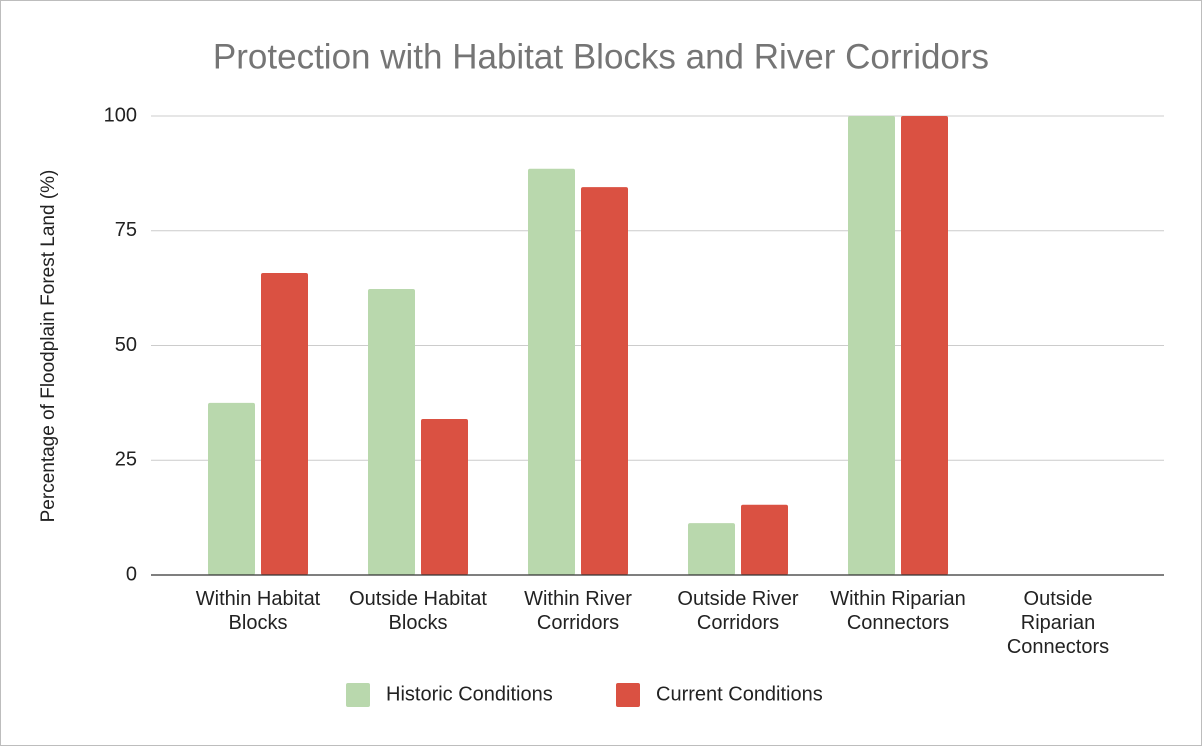 Image resolution: width=1202 pixels, height=746 pixels. Describe the element at coordinates (126, 230) in the screenshot. I see `y-tick-label: 75` at that location.